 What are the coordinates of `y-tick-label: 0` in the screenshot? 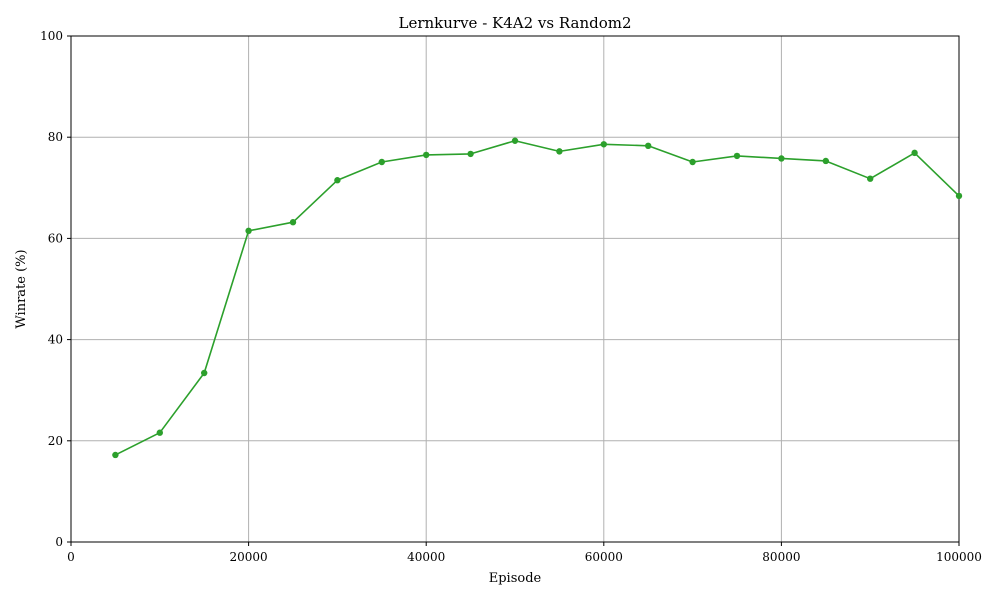 It's located at (59, 542).